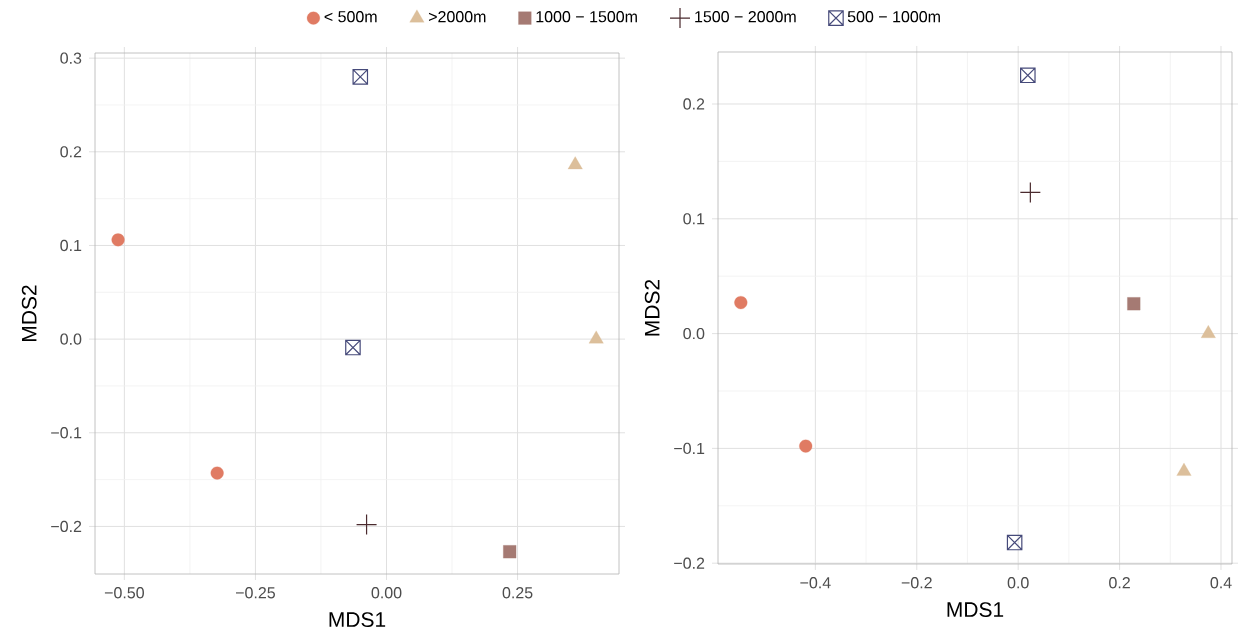 The width and height of the screenshot is (1252, 634). What do you see at coordinates (255, 593) in the screenshot?
I see `x-tick-label: −0.25` at bounding box center [255, 593].